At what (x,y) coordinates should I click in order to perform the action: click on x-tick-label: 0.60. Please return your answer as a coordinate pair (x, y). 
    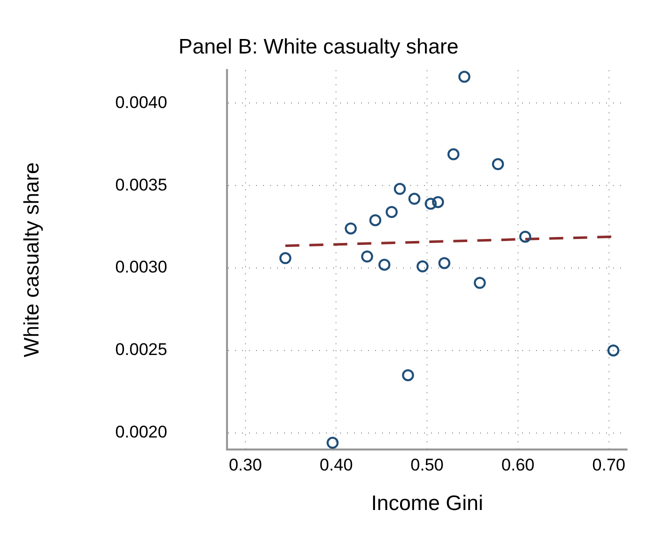
    Looking at the image, I should click on (518, 464).